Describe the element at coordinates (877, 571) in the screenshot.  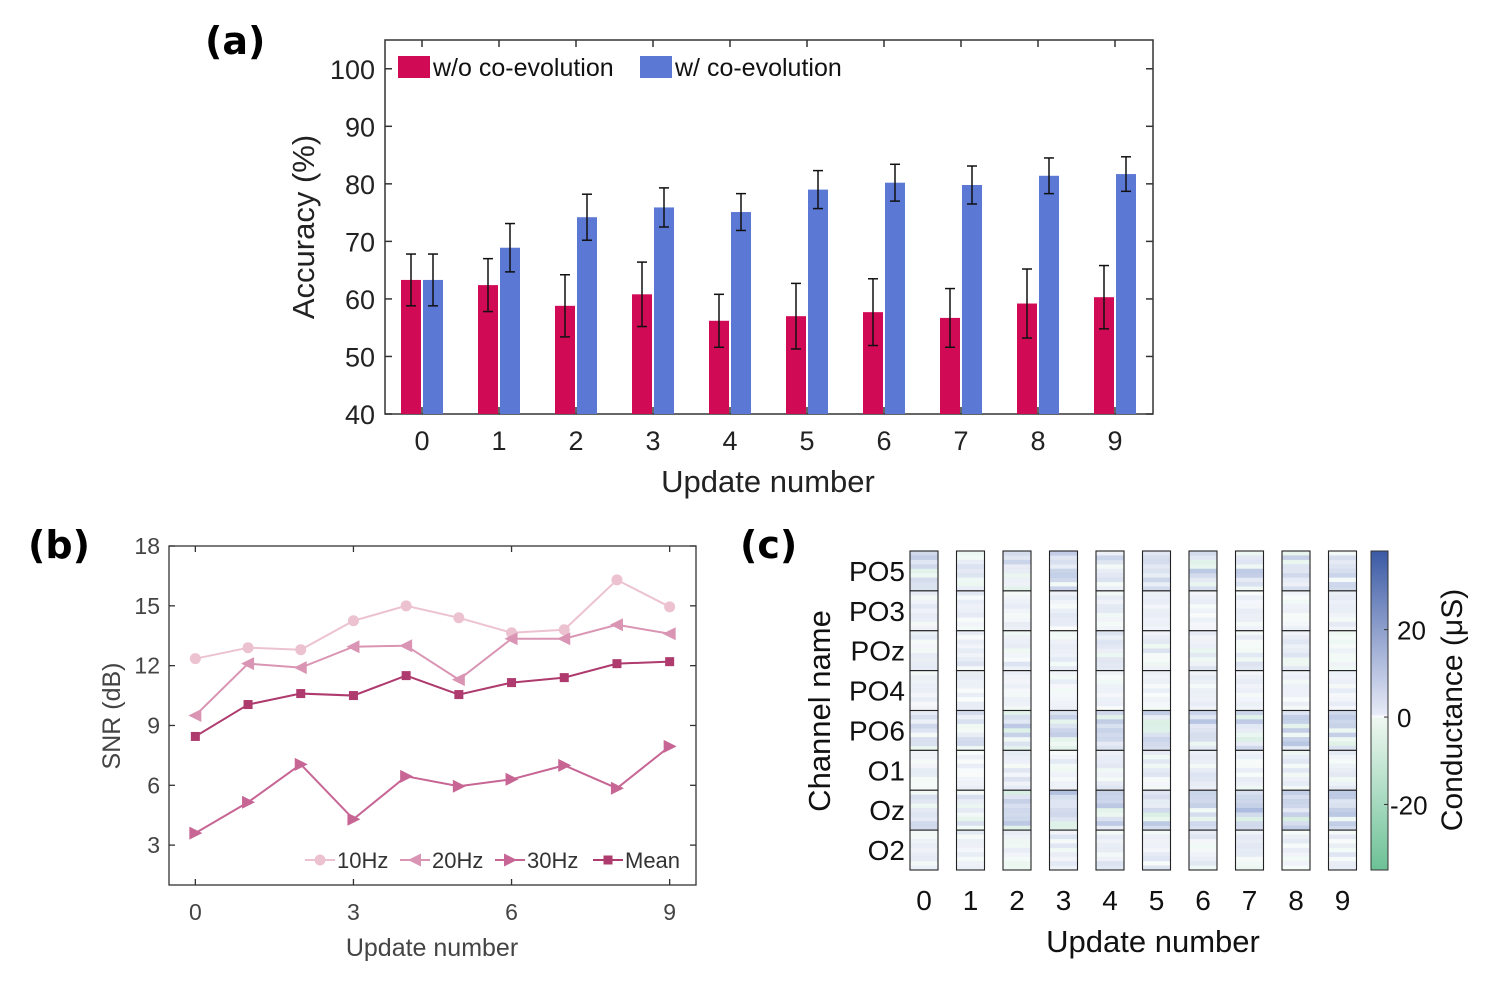
I see `row-label: PO5` at that location.